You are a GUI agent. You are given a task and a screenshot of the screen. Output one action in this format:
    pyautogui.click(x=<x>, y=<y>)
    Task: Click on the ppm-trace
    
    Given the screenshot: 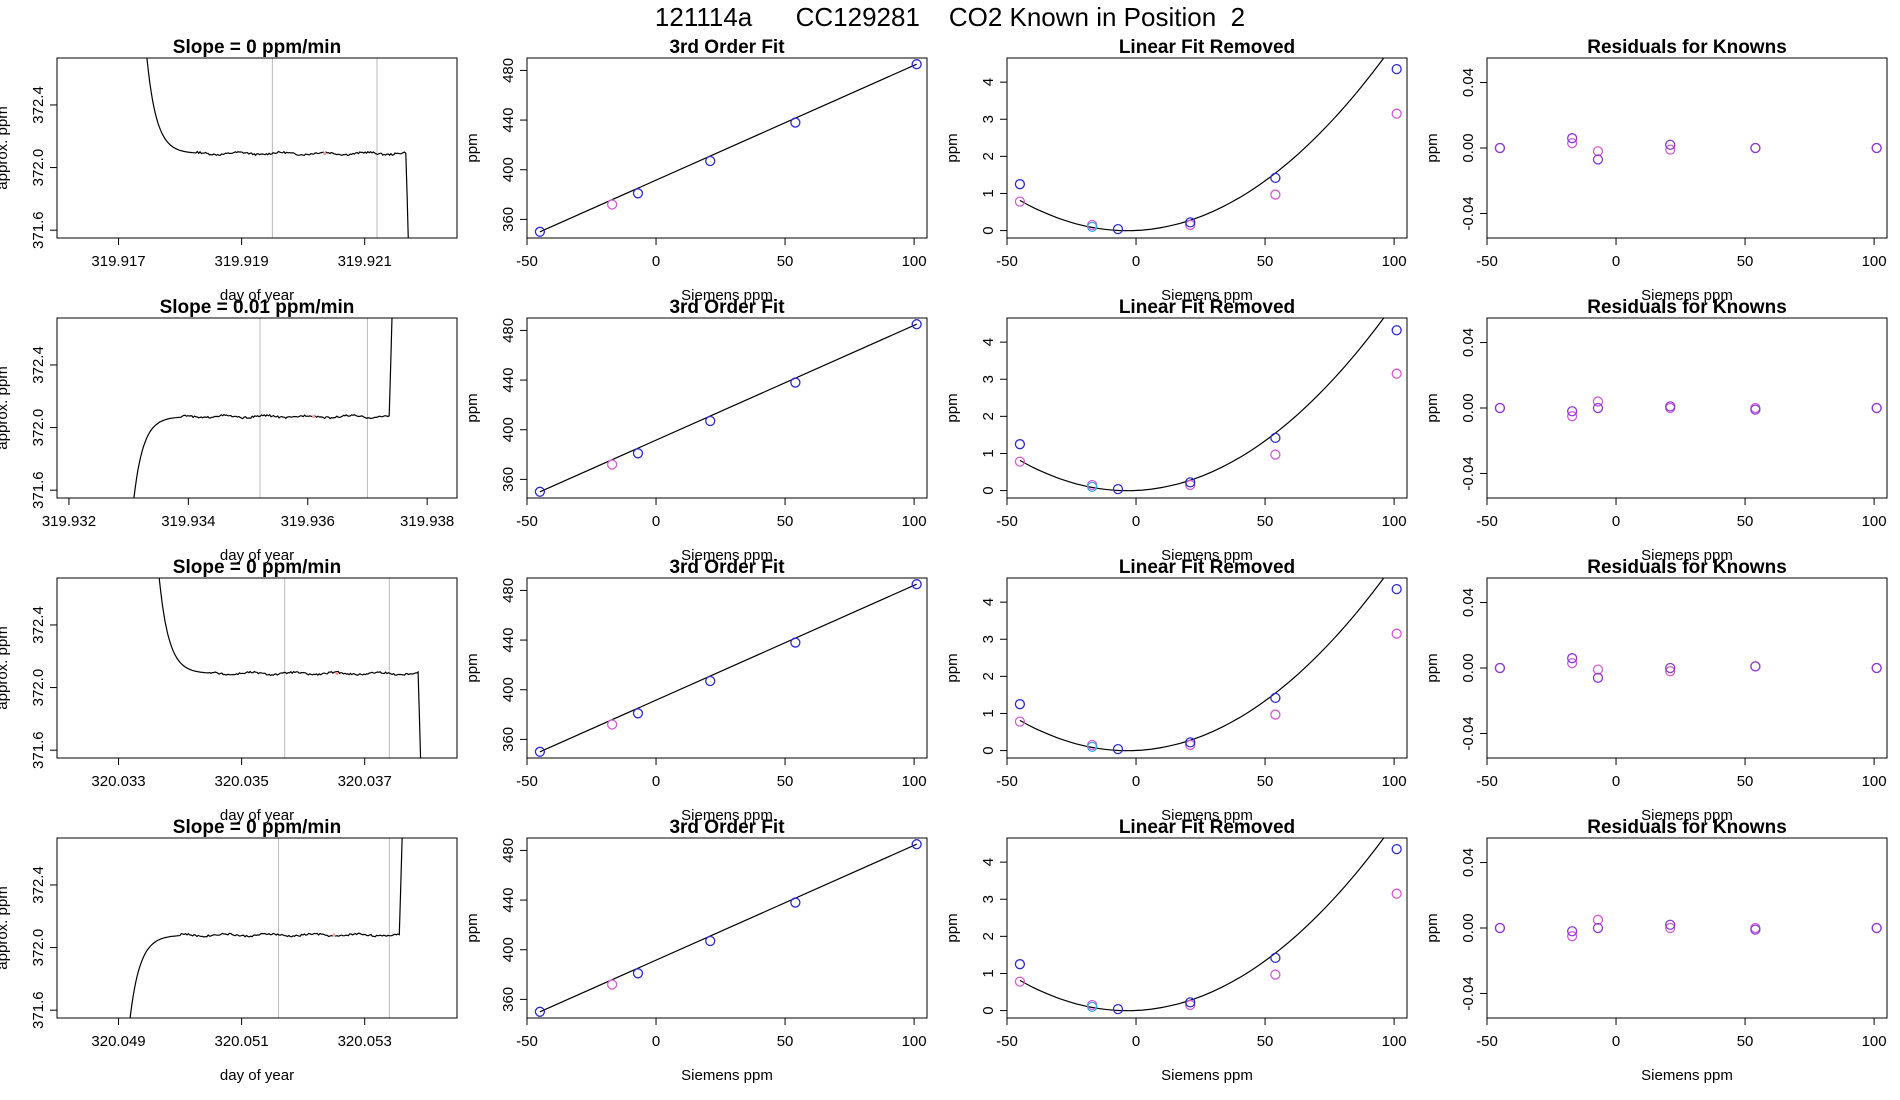 What is the action you would take?
    pyautogui.click(x=263, y=408)
    